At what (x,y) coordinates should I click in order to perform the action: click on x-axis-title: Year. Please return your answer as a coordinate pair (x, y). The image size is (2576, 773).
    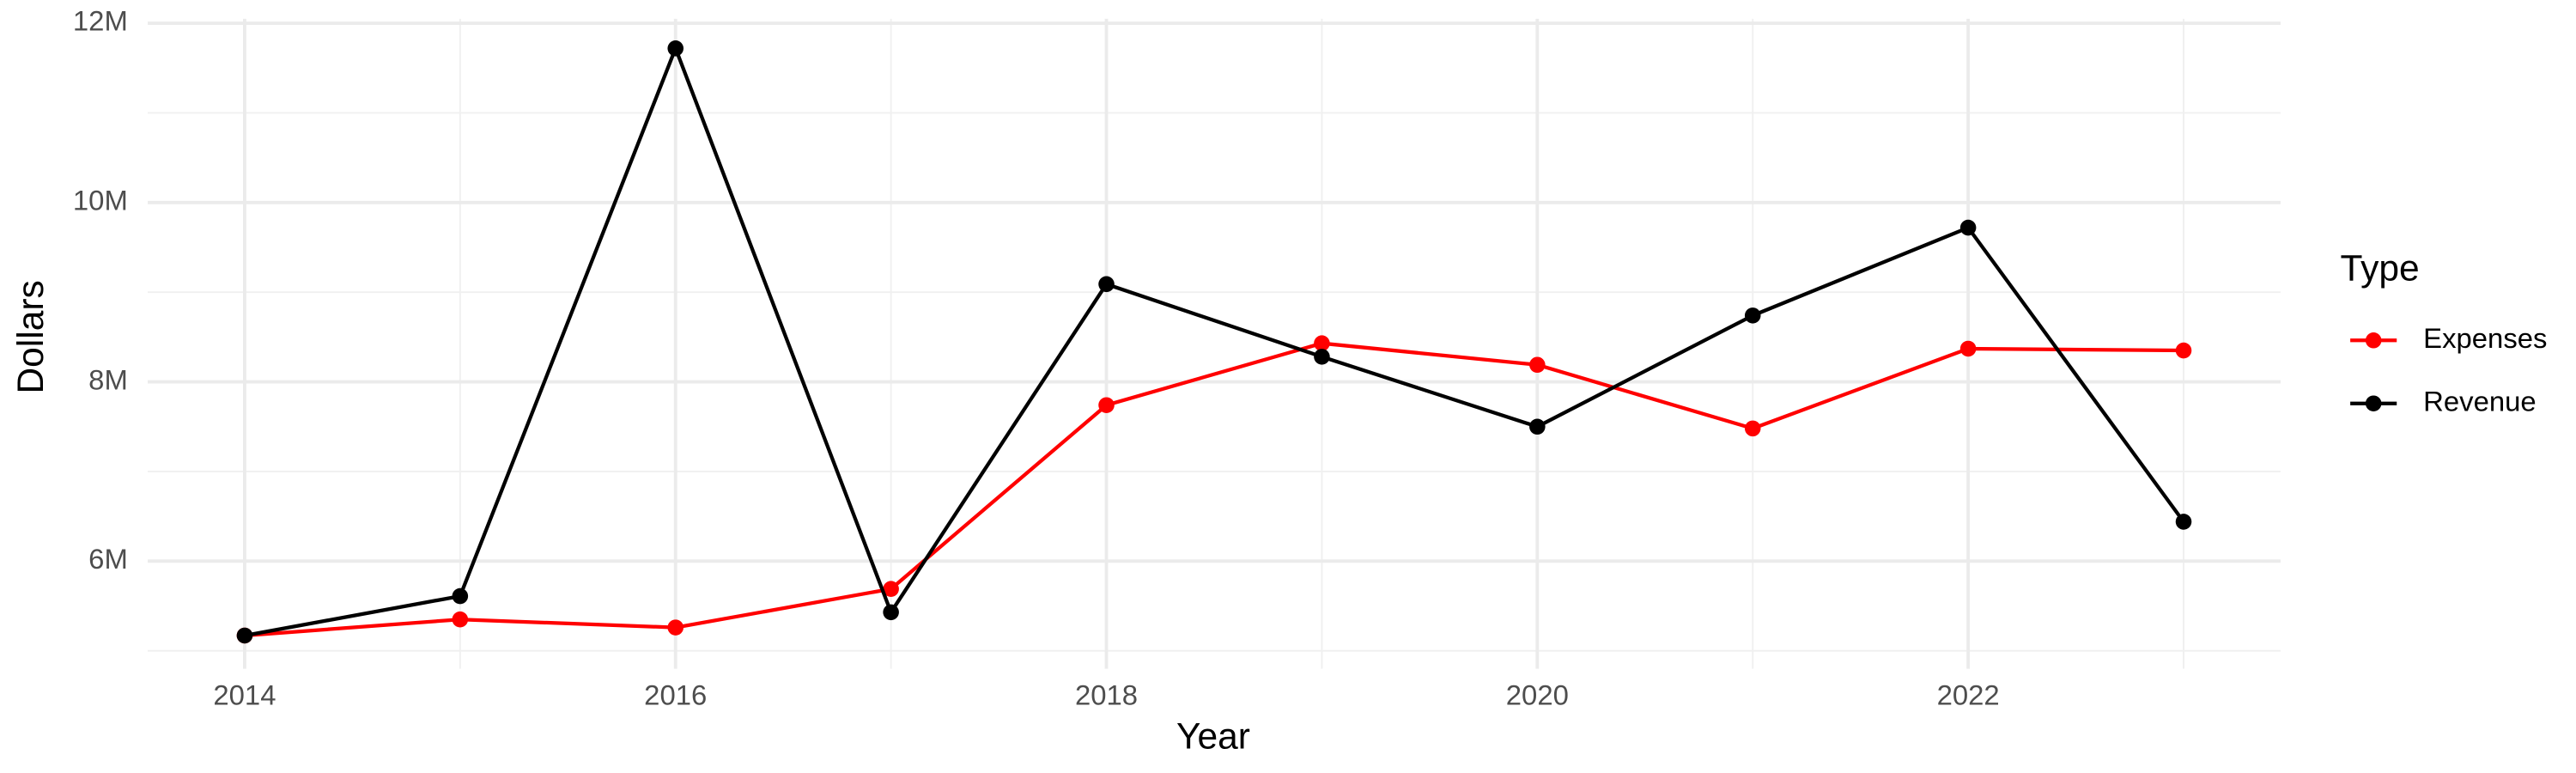
    Looking at the image, I should click on (1213, 736).